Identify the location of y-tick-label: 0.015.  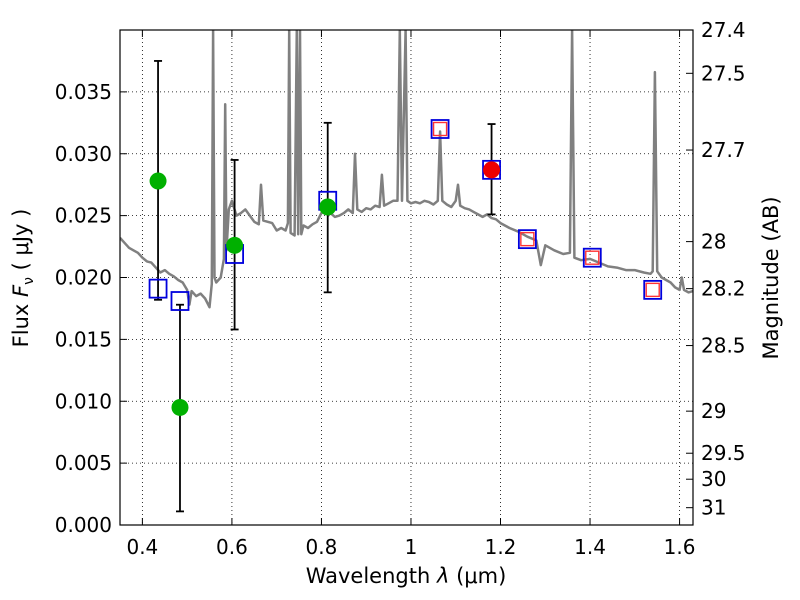
(83, 339).